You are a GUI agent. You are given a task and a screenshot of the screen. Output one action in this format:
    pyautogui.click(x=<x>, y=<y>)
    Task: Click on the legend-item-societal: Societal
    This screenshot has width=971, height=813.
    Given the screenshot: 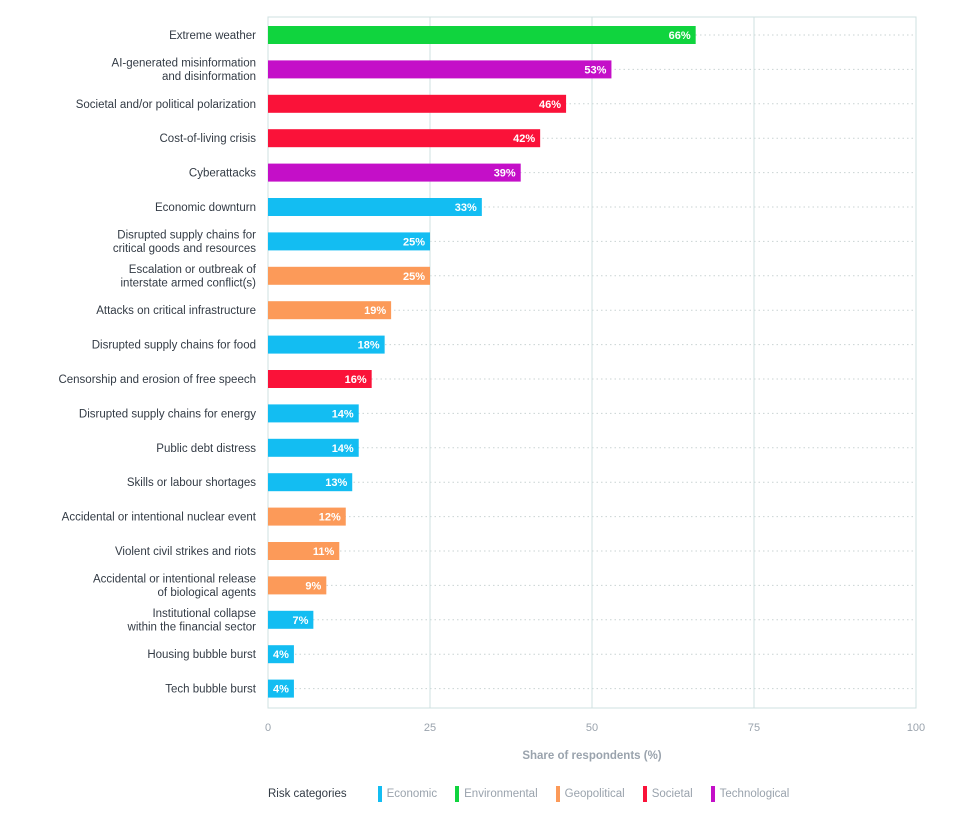 What is the action you would take?
    pyautogui.click(x=667, y=794)
    